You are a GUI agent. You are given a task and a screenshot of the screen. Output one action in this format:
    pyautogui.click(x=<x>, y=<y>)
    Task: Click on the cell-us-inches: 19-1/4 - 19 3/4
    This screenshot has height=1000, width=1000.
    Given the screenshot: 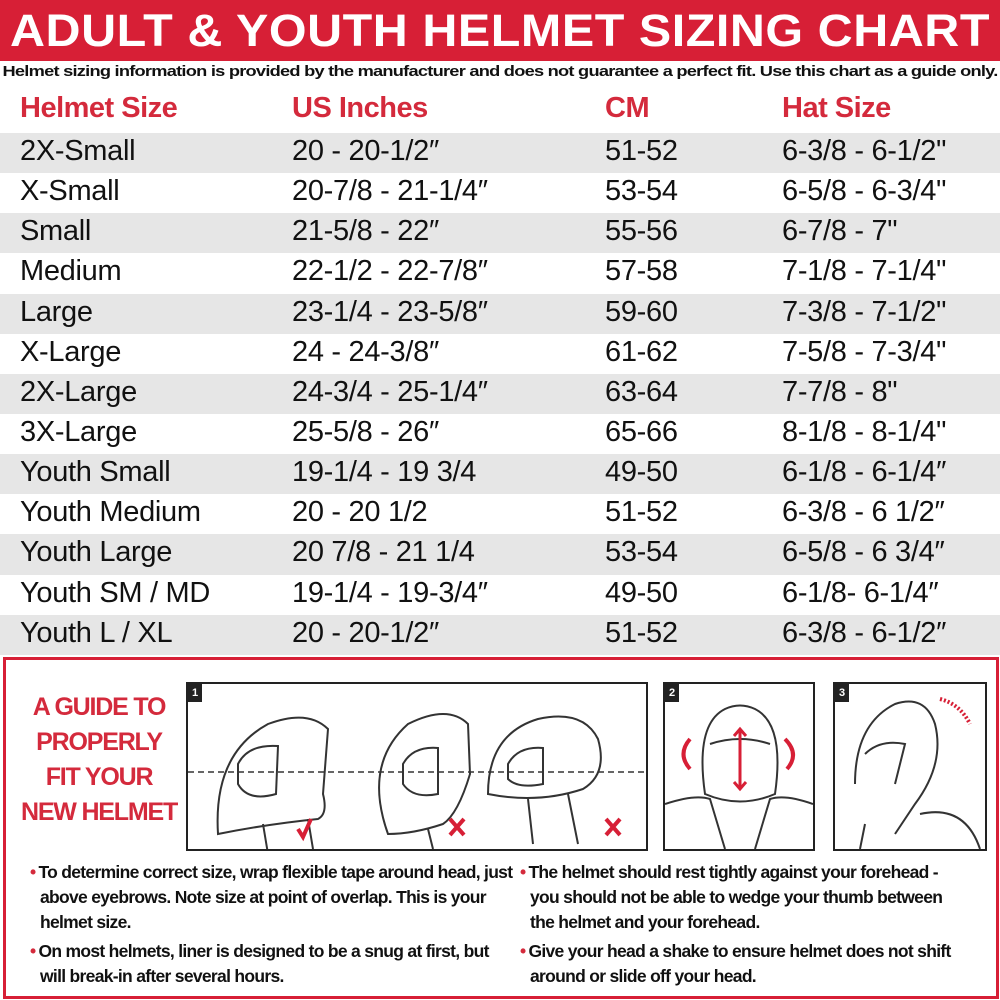 What is the action you would take?
    pyautogui.click(x=384, y=472)
    